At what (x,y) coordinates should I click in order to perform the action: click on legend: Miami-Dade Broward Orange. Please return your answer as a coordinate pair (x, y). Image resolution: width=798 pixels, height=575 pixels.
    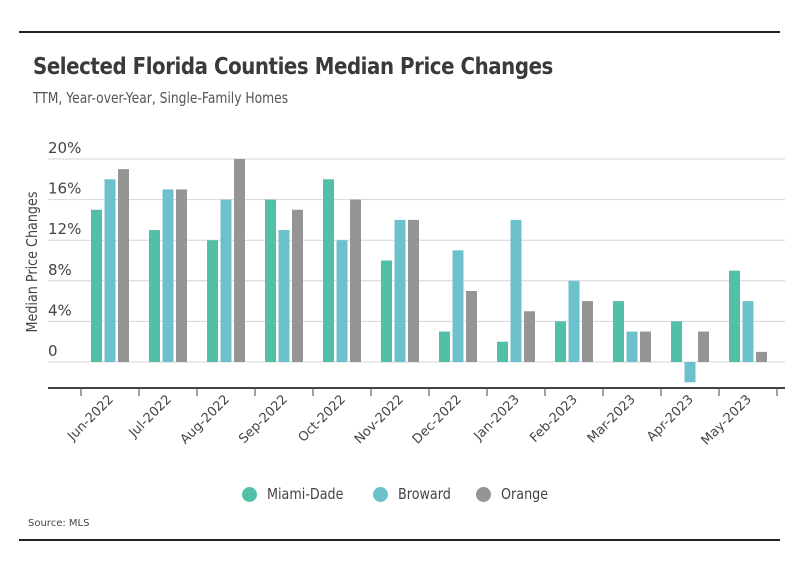
    Looking at the image, I should click on (399, 494).